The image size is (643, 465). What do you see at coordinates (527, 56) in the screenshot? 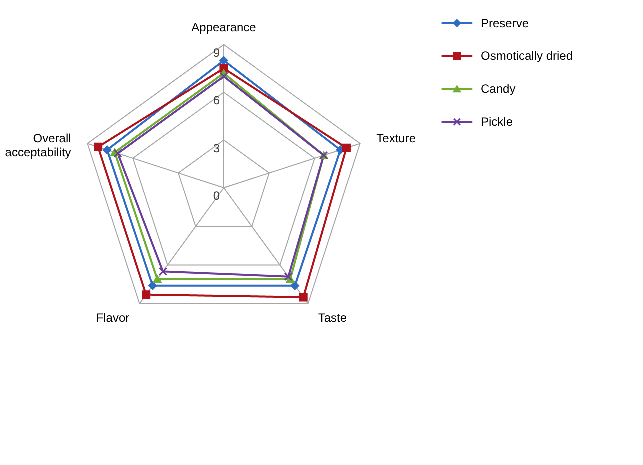
I see `legend-label: Osmotically dried` at bounding box center [527, 56].